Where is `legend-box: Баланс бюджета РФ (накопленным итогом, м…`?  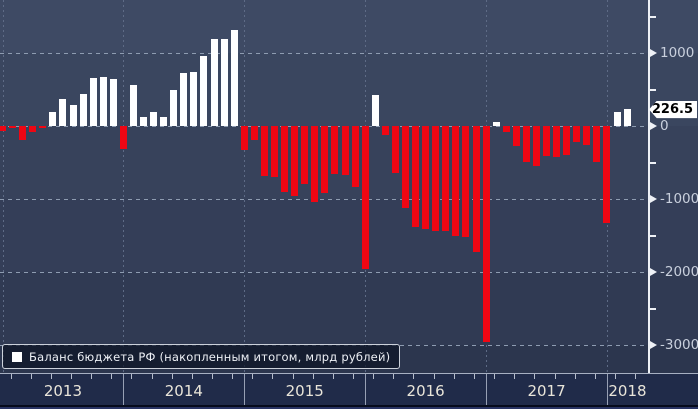
legend-box: Баланс бюджета РФ (накопленным итогом, м… is located at coordinates (201, 356).